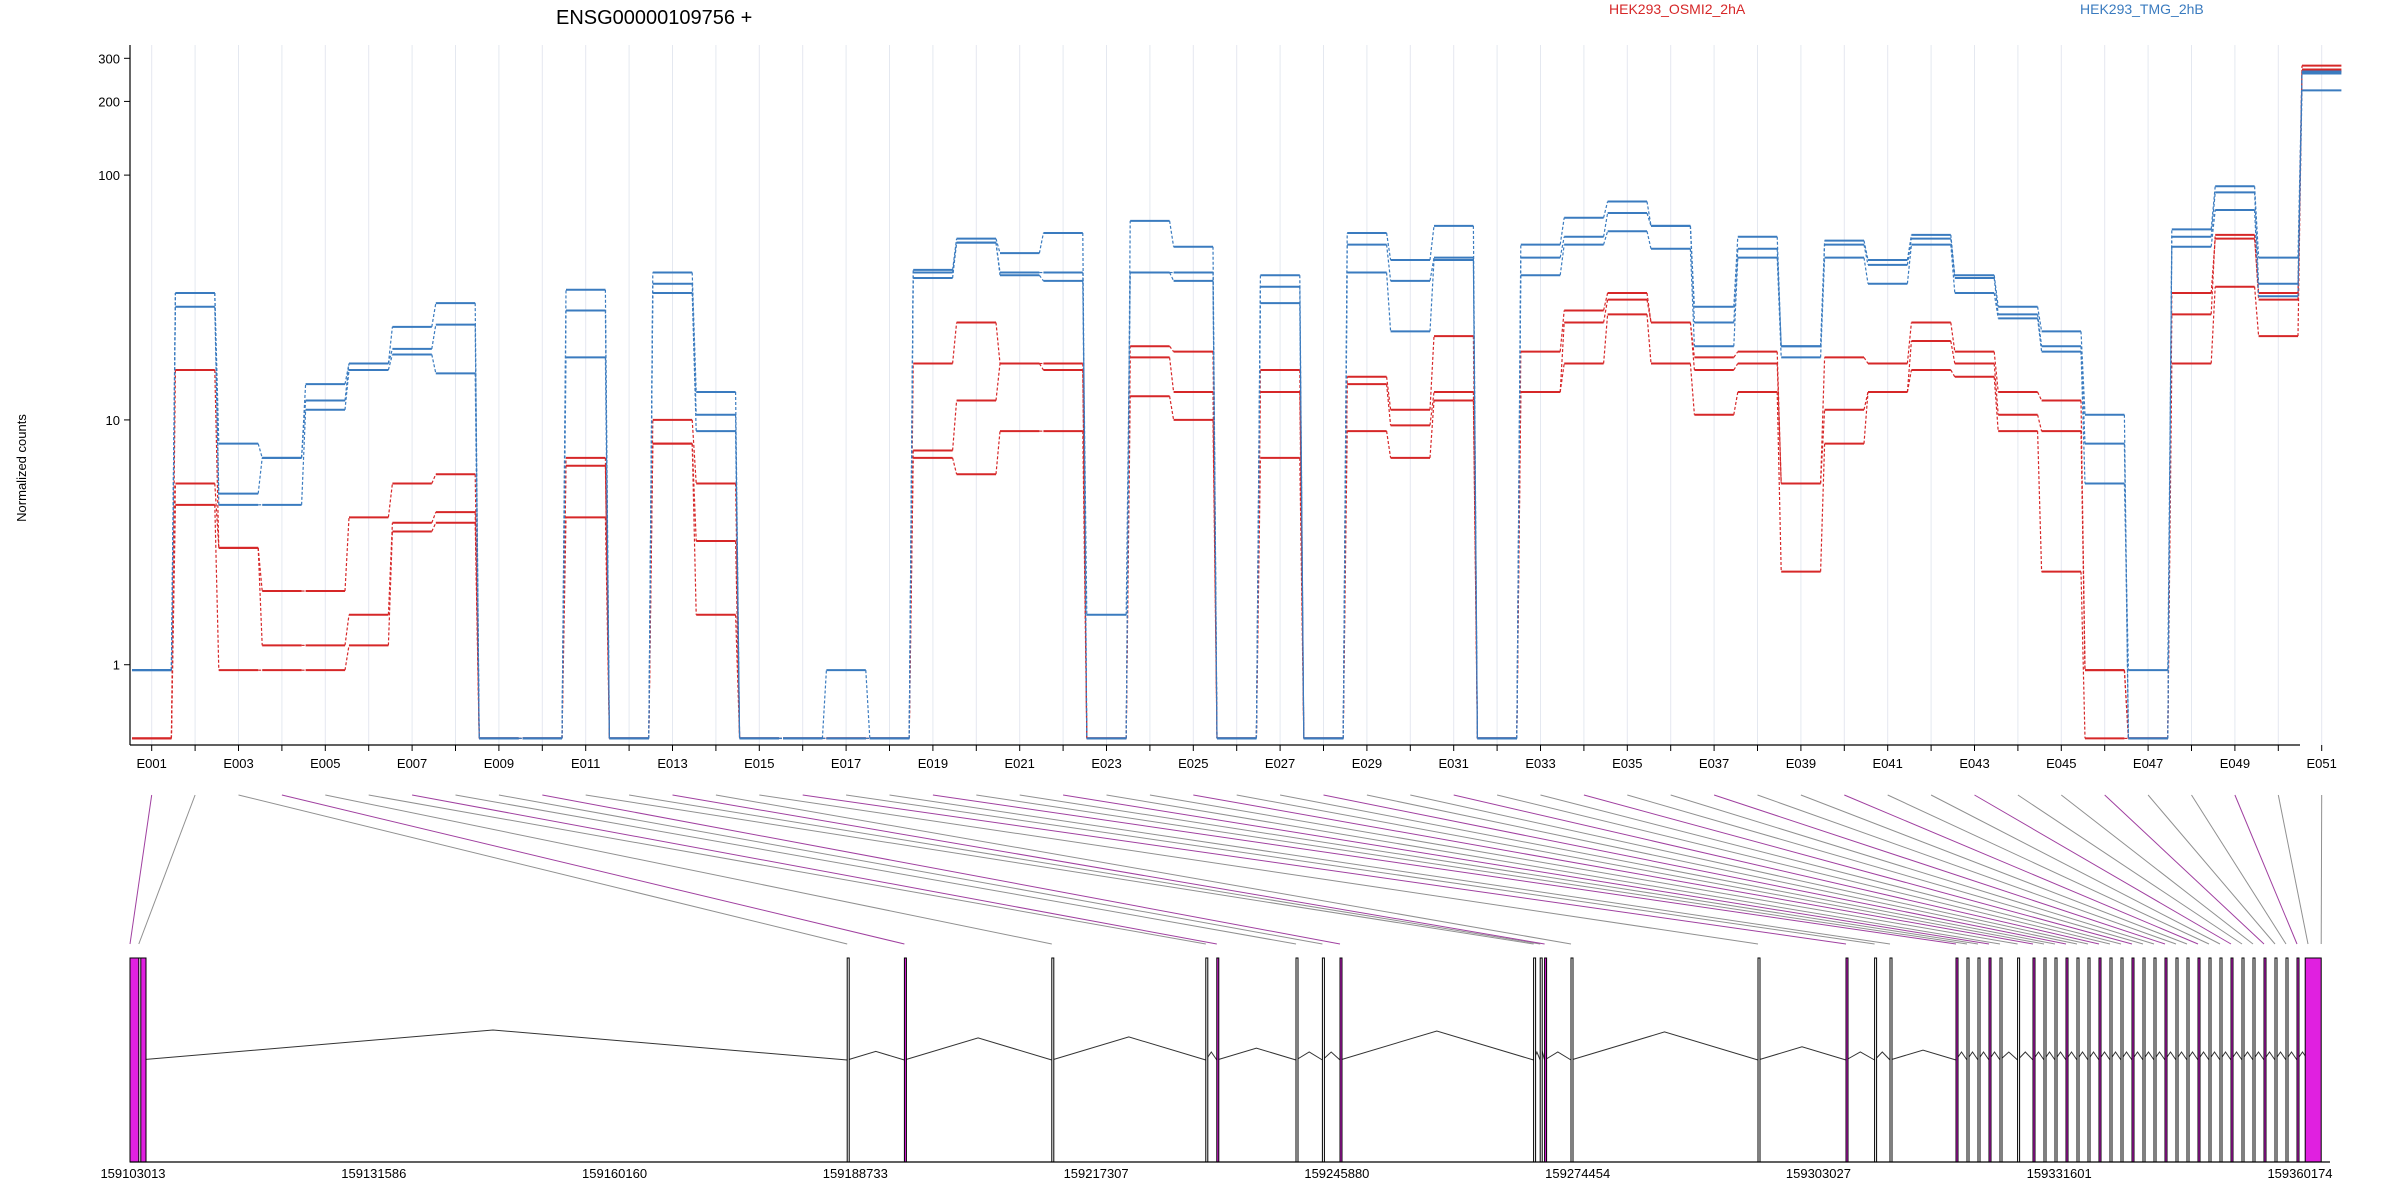 The image size is (2400, 1200). Describe the element at coordinates (1714, 763) in the screenshot. I see `x-tick-label: E037` at that location.